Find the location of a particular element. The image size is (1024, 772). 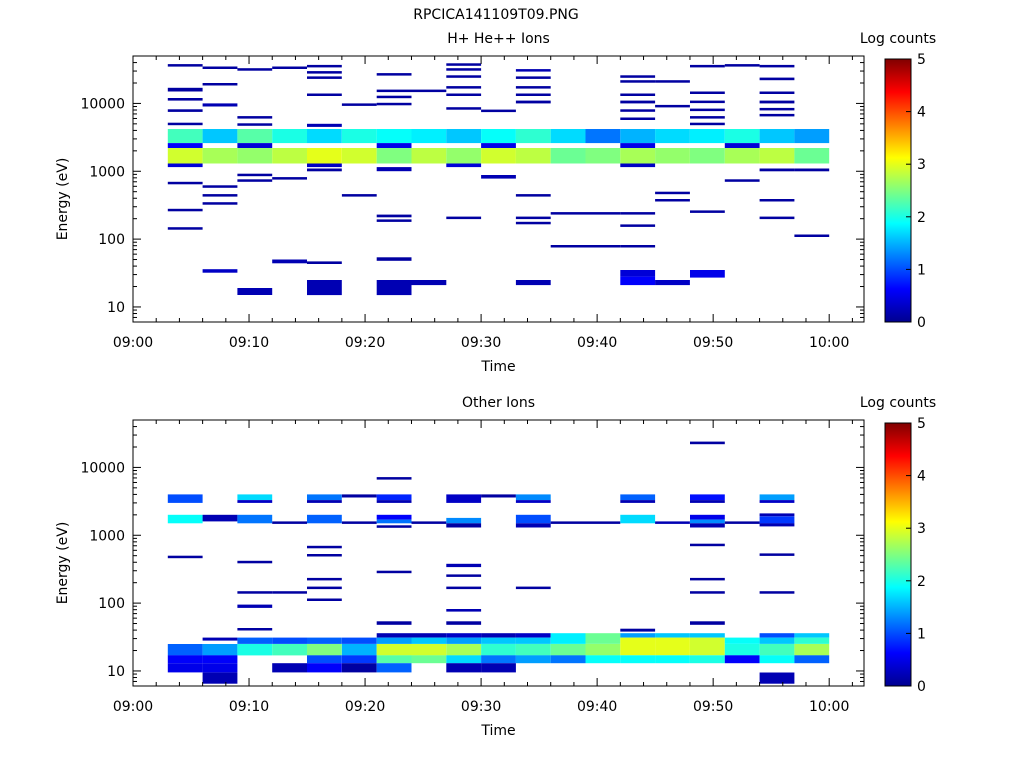

x-tick-label: 09:40 is located at coordinates (597, 707).